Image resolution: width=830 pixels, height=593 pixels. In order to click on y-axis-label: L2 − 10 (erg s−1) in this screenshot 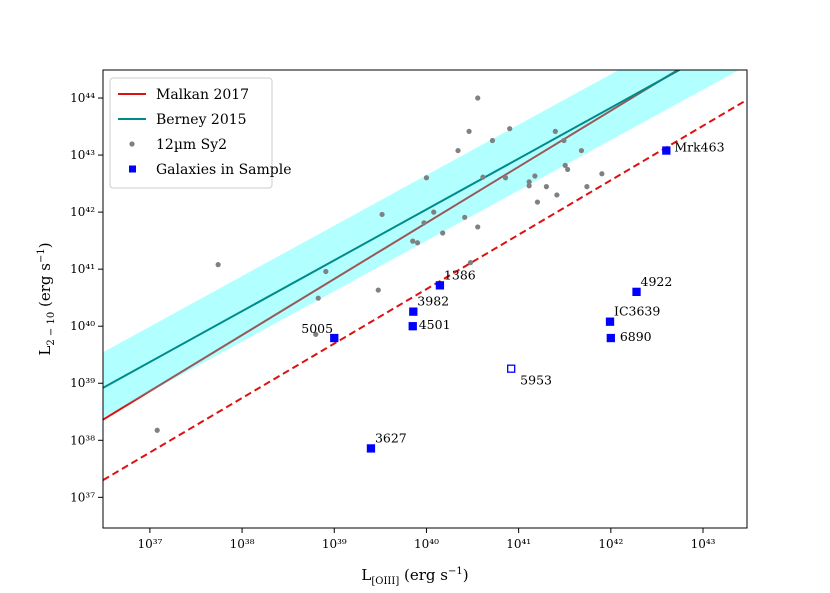, I will do `click(46, 298)`.